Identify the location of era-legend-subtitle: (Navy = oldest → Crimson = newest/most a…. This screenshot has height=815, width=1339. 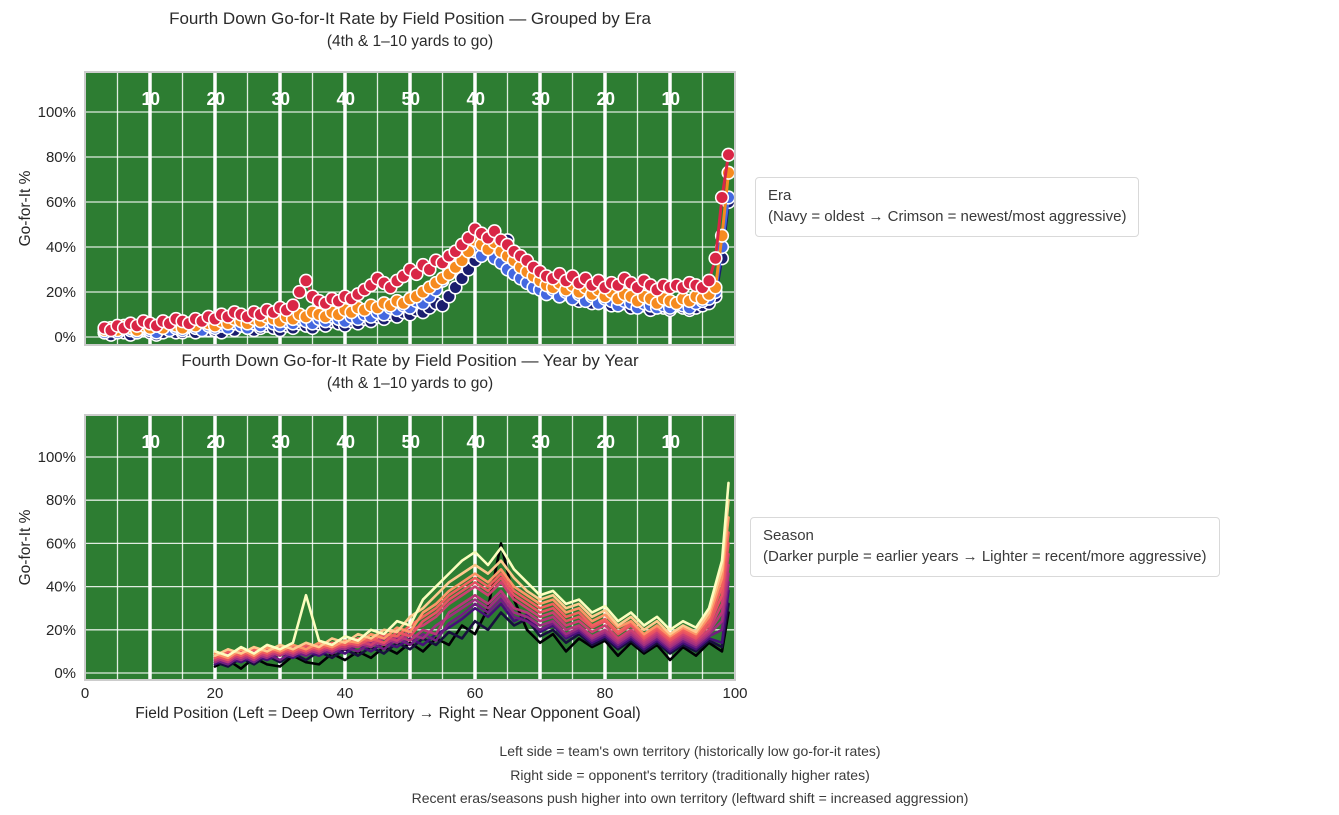
(947, 216).